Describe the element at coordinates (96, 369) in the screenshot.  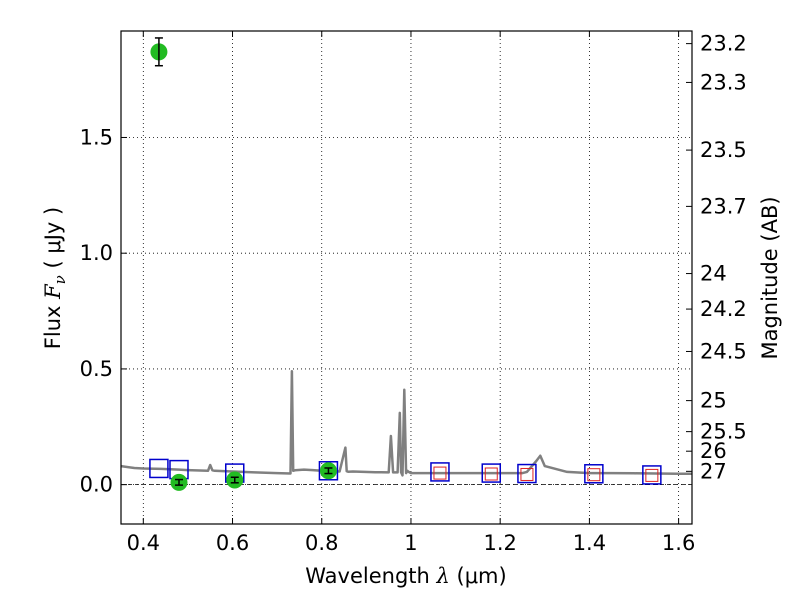
I see `y-tick-label: 0.5` at that location.